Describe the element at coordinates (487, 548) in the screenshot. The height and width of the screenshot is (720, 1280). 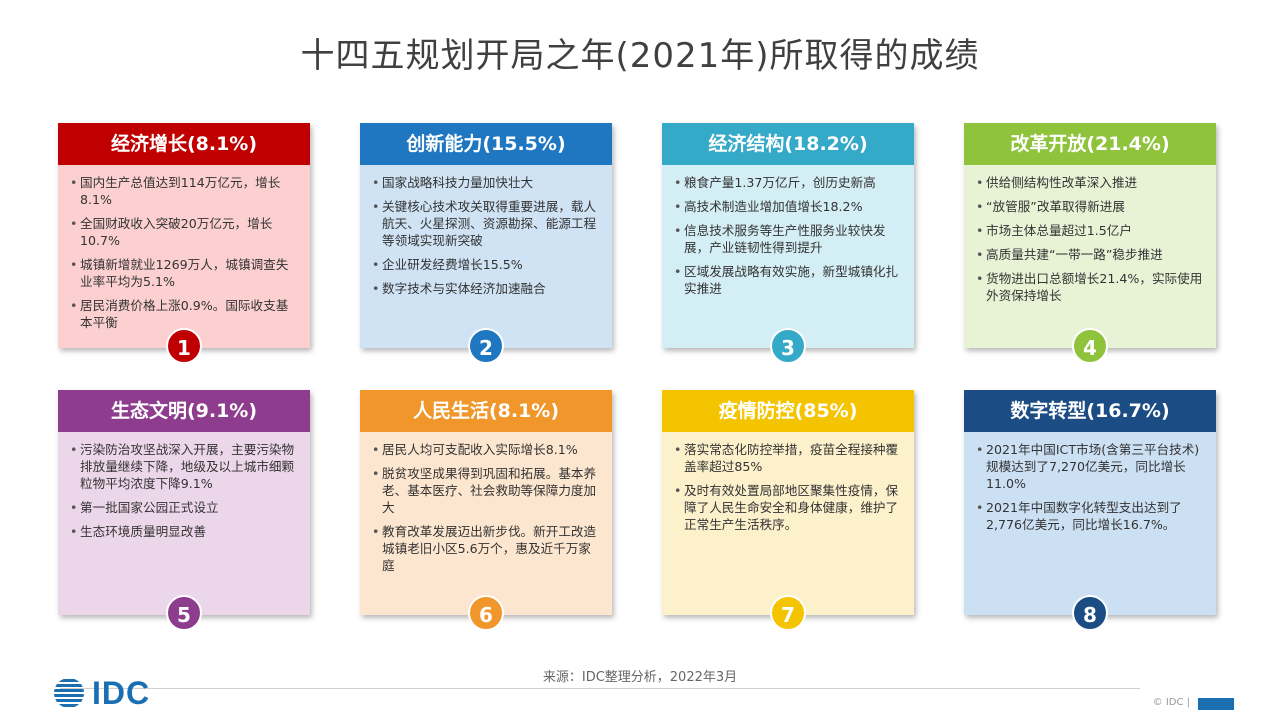
I see `card-item: 教育改革发展迈出新步伐。新开工改造城镇老旧小区5.6万个，惠及近千万家庭` at that location.